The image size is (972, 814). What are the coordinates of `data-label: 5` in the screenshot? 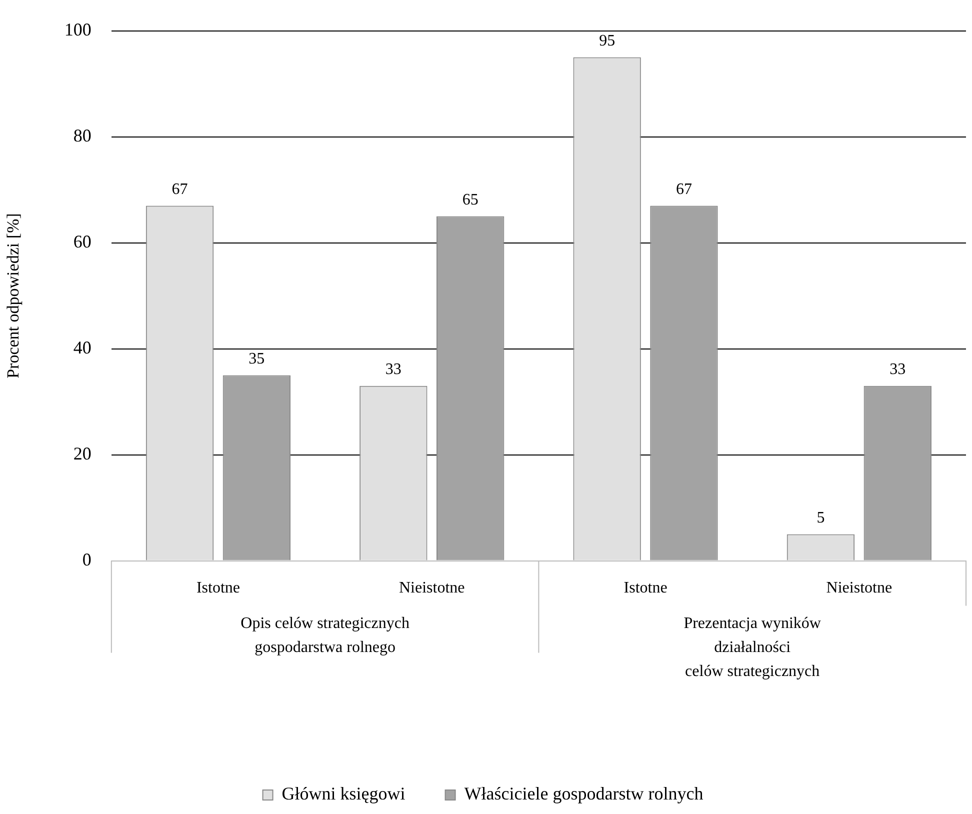 It's located at (820, 518).